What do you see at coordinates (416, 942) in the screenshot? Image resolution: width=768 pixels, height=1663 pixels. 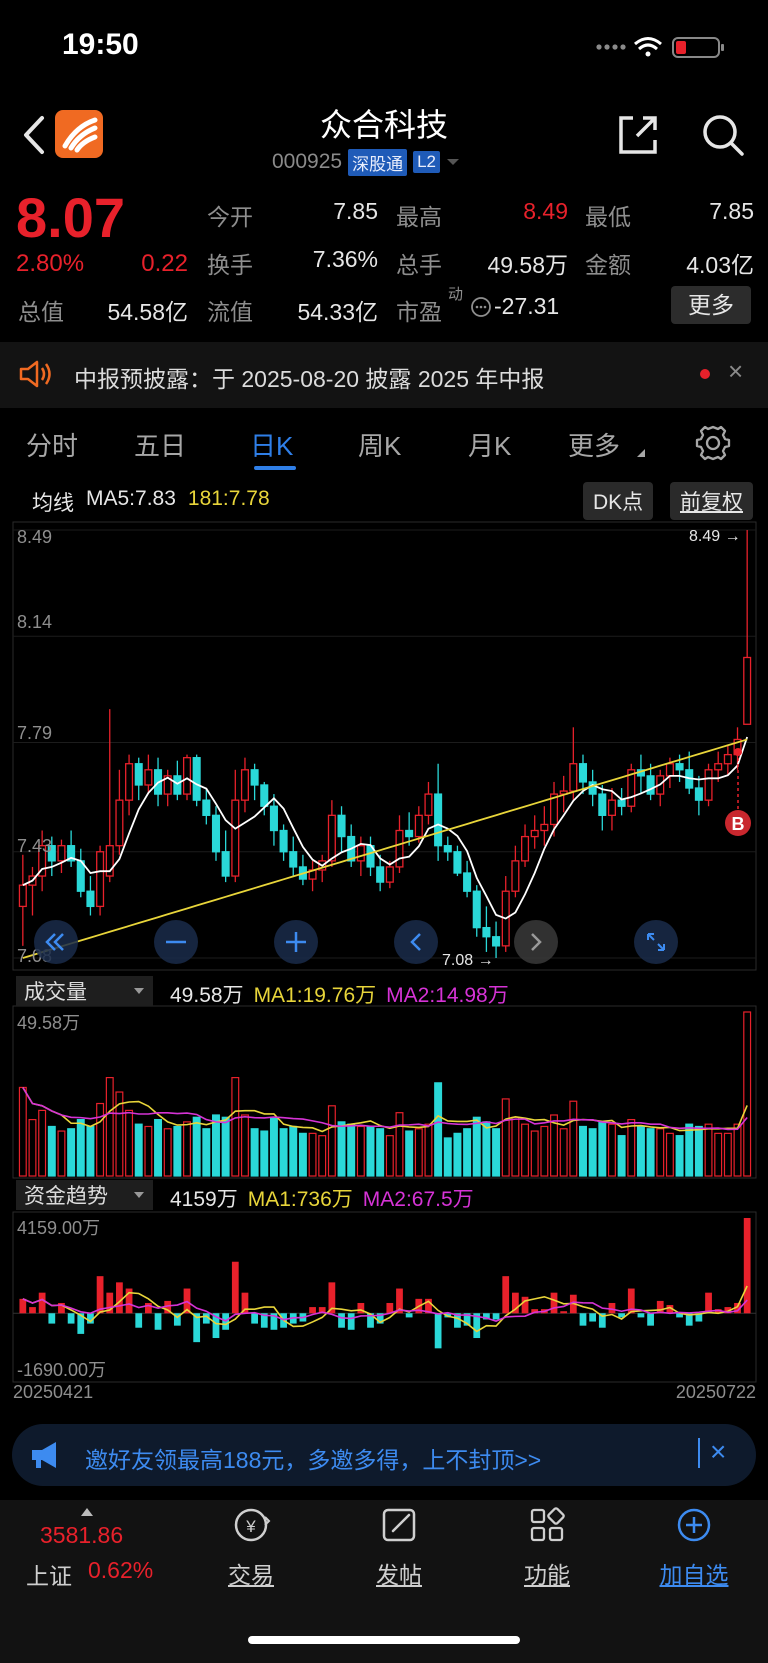 I see `scroll-left-button` at bounding box center [416, 942].